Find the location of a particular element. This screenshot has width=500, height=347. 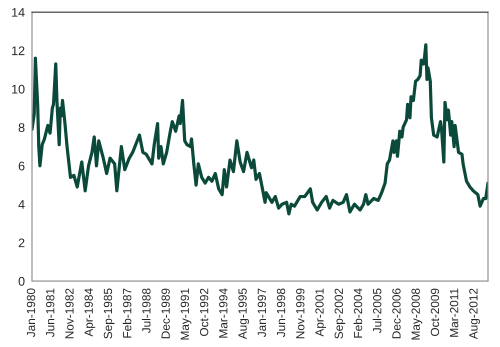

x-tick-label: Sep-2002 is located at coordinates (340, 313).